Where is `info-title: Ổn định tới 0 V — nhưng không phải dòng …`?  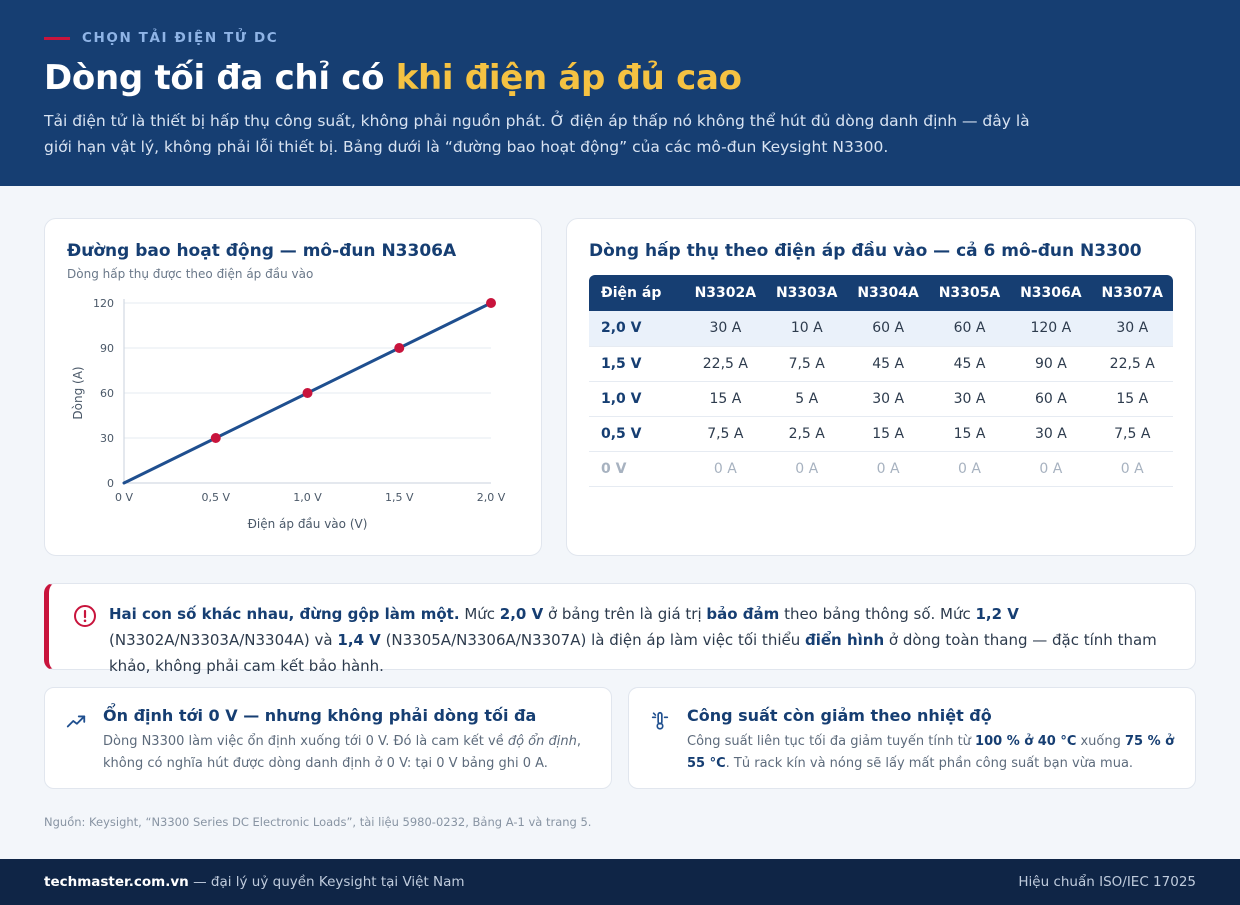
info-title: Ổn định tới 0 V — nhưng không phải dòng … is located at coordinates (320, 715).